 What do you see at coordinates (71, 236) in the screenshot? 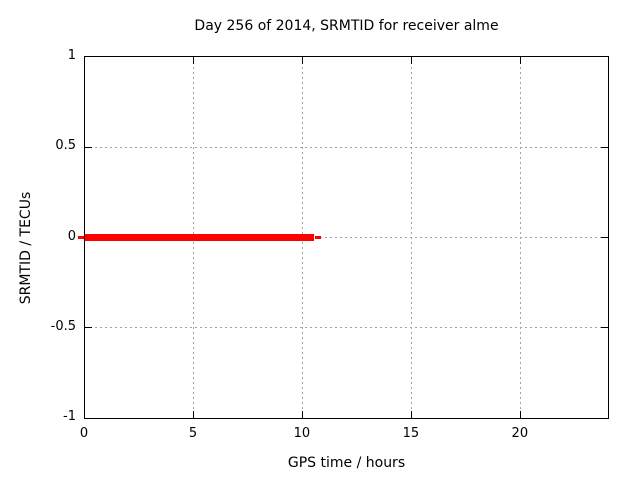
I see `y-tick-label: 0` at bounding box center [71, 236].